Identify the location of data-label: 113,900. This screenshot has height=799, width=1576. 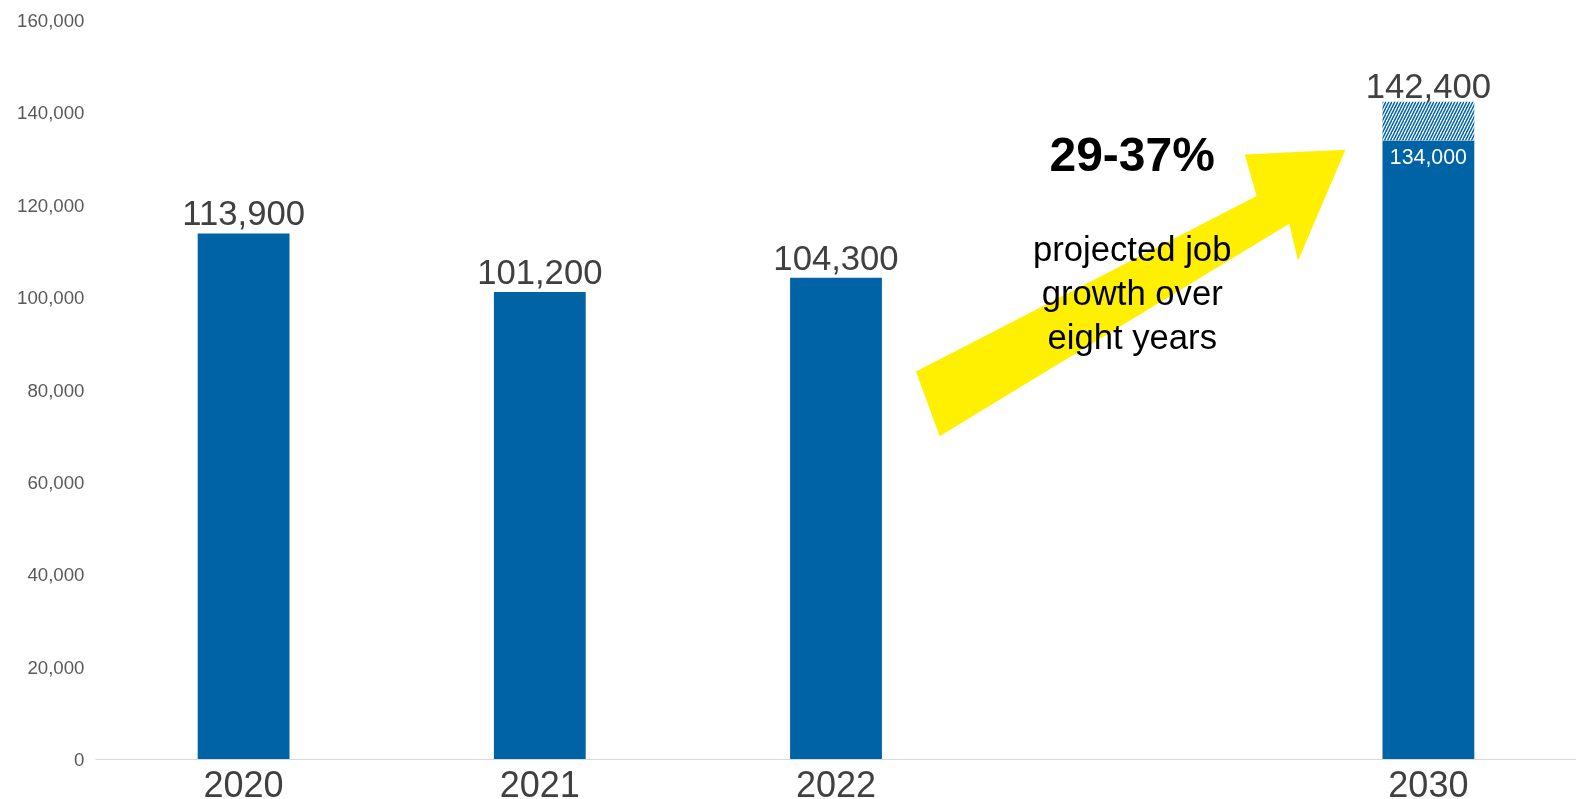
(243, 213).